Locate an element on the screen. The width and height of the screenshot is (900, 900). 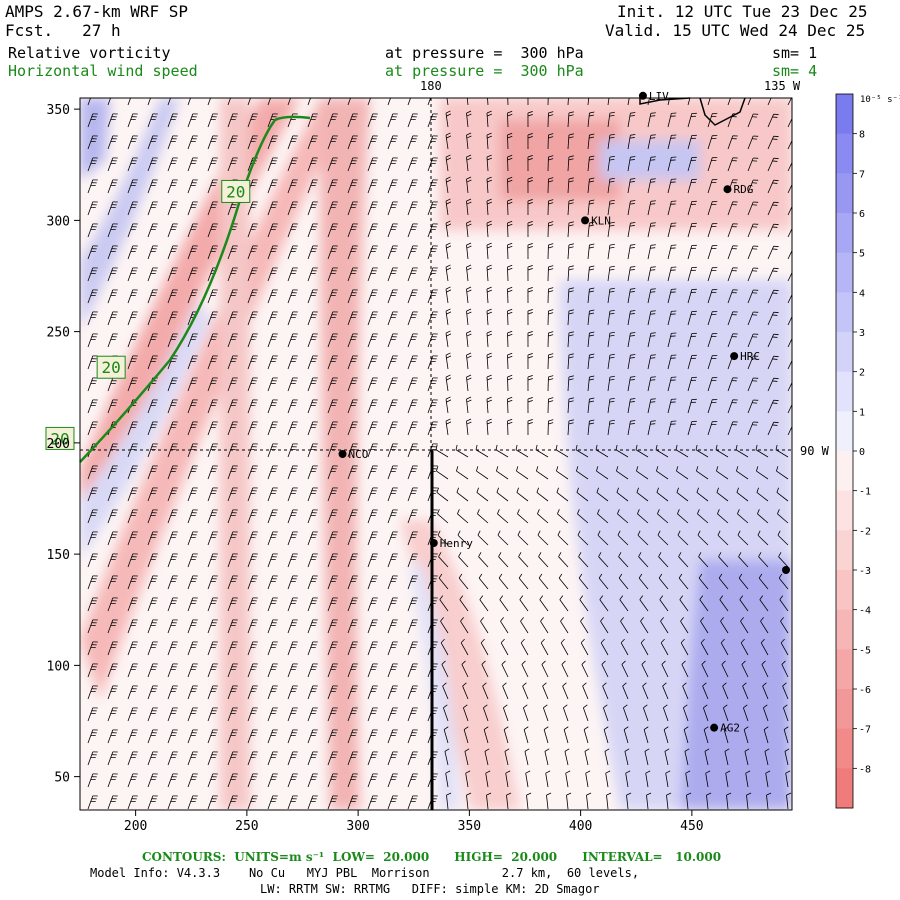
contour-label: 20 is located at coordinates (59, 438).